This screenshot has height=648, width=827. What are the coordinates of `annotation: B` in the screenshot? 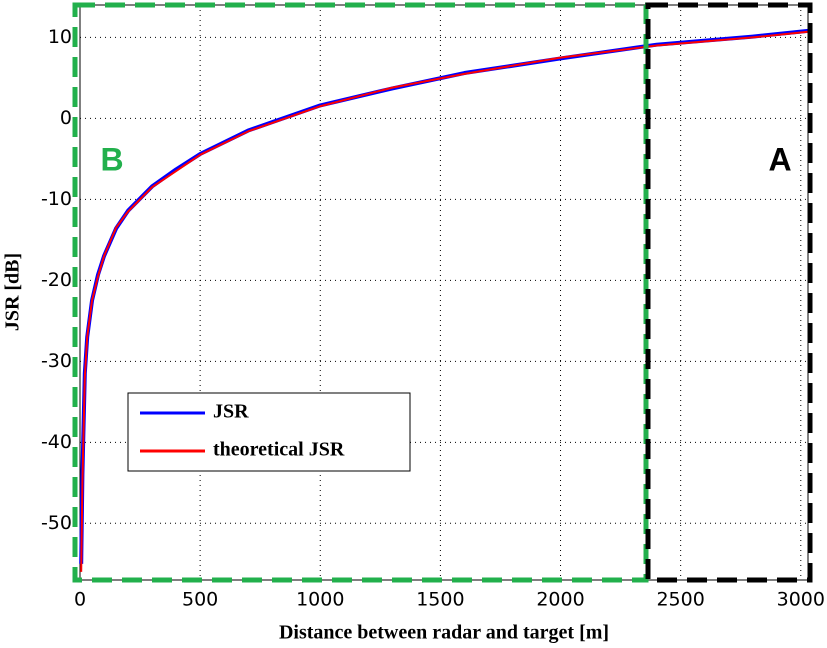 It's located at (111, 159).